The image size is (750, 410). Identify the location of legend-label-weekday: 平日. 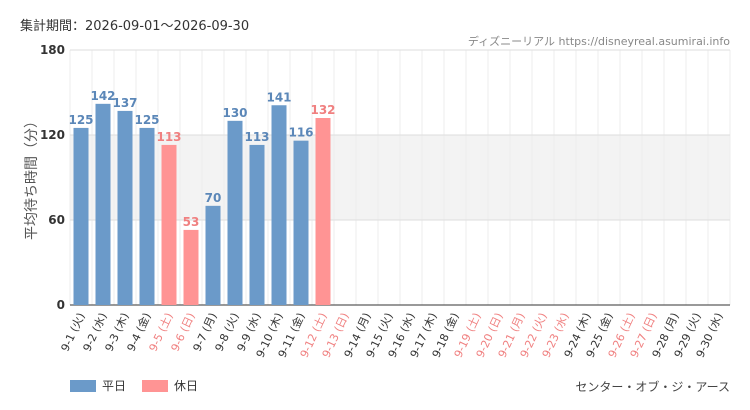
(114, 386).